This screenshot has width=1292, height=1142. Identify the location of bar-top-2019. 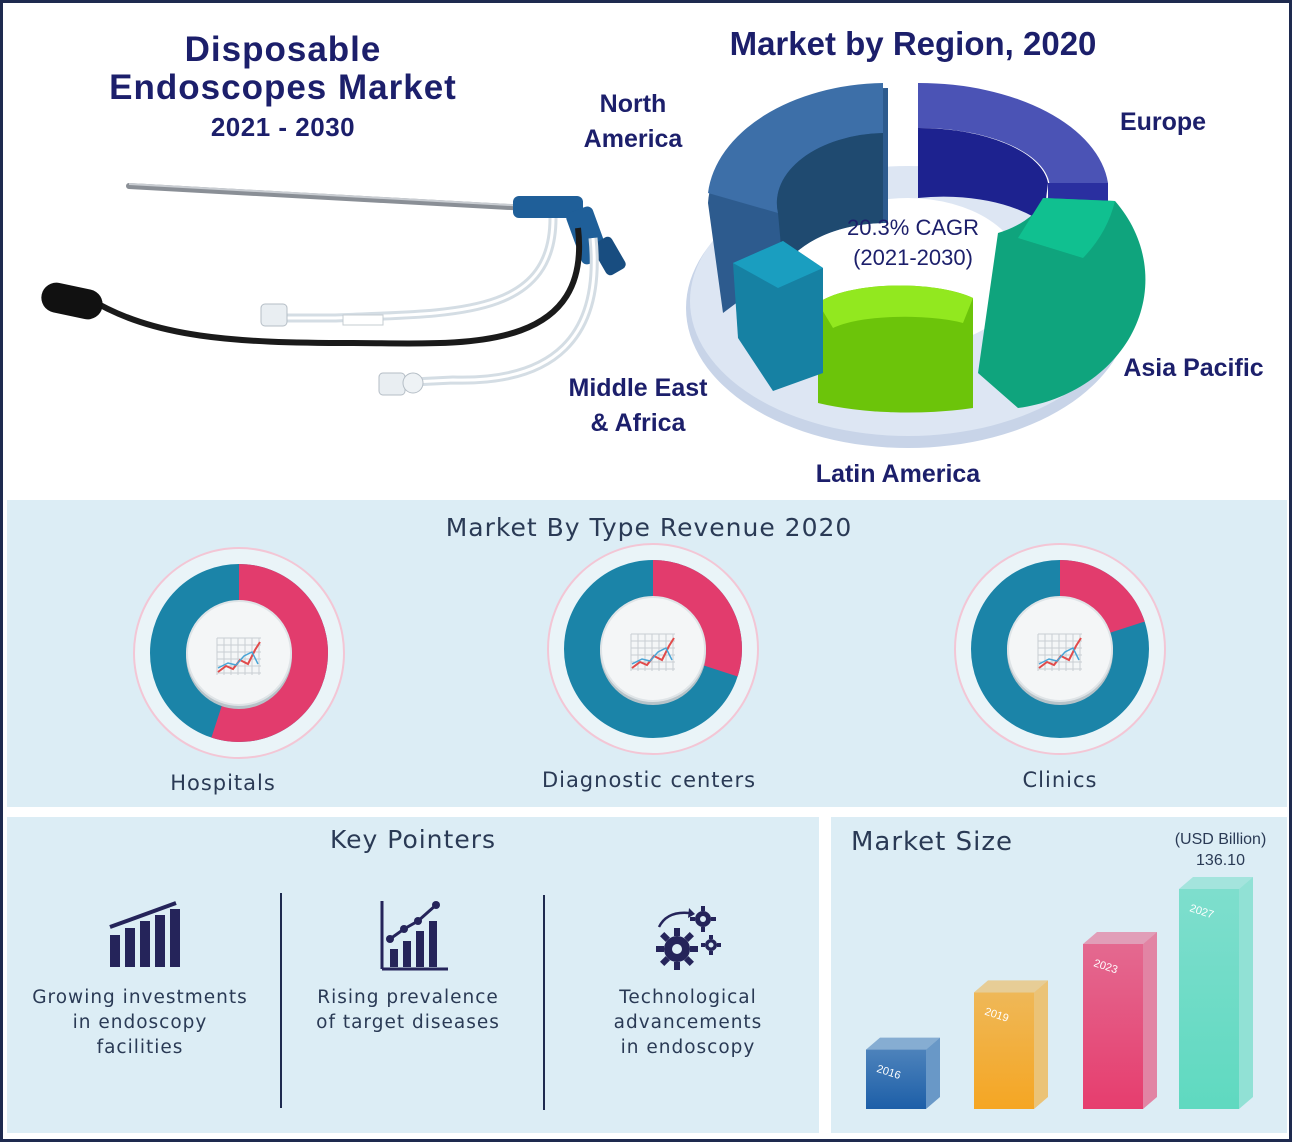
(1011, 986).